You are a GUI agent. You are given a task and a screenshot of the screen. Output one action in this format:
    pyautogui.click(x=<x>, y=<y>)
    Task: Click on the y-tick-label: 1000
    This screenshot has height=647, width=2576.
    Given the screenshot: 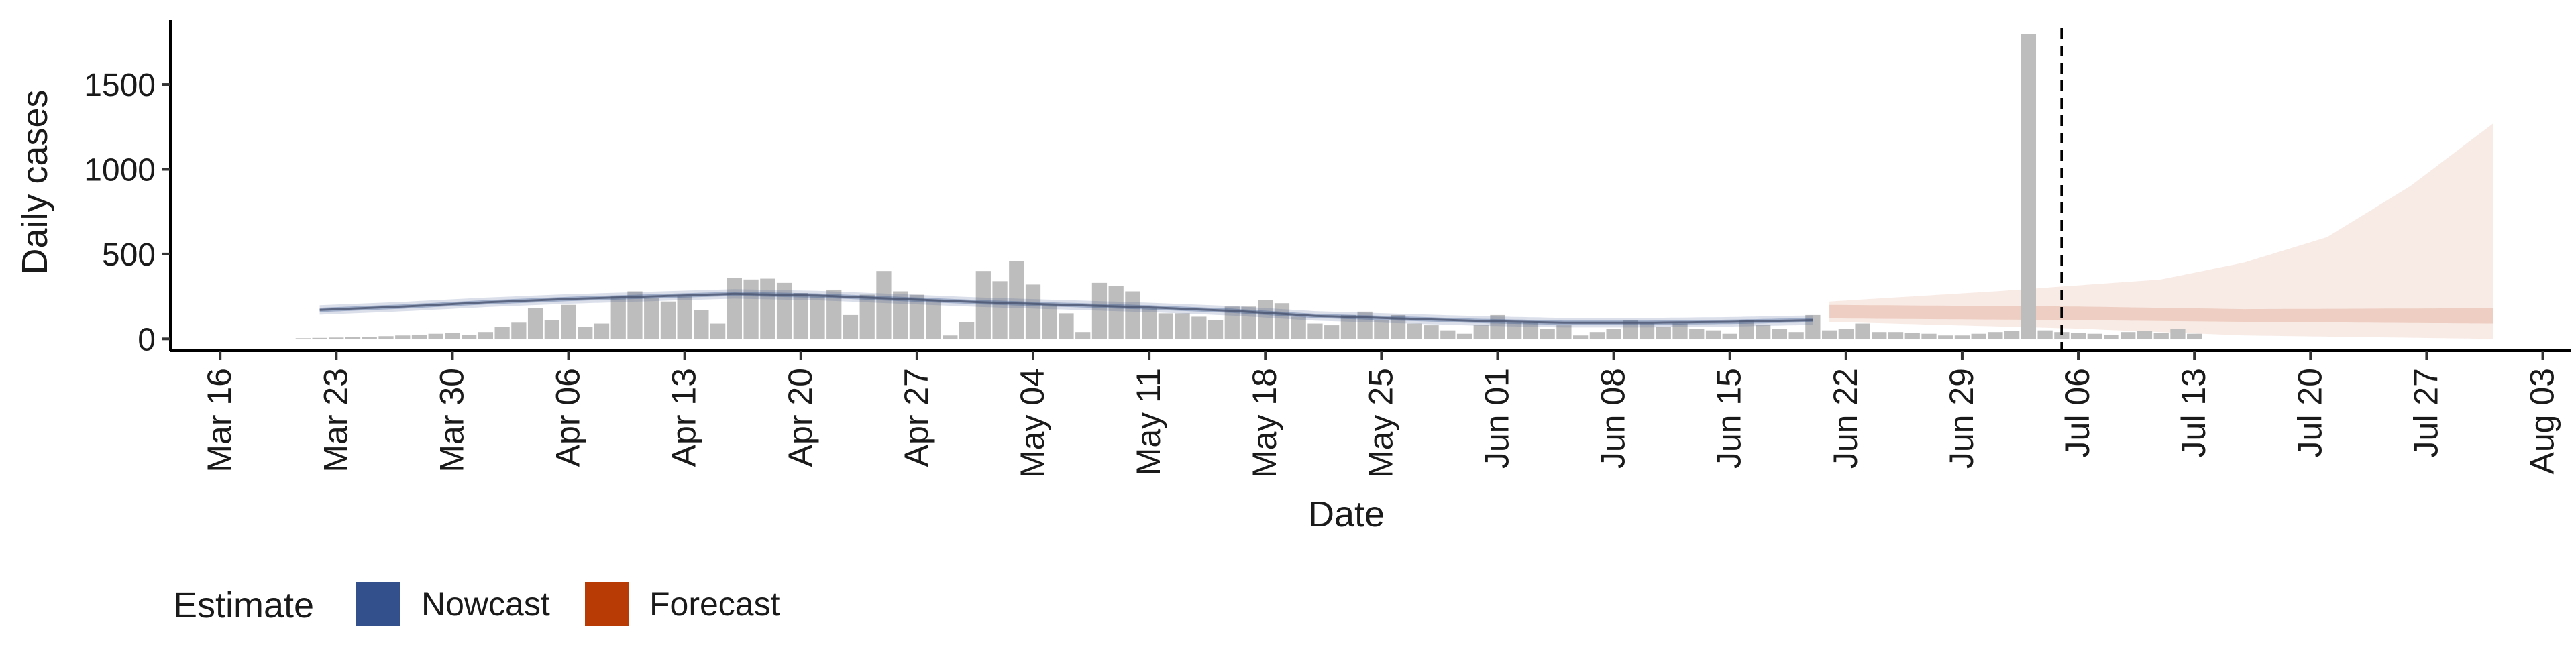 What is the action you would take?
    pyautogui.click(x=120, y=170)
    